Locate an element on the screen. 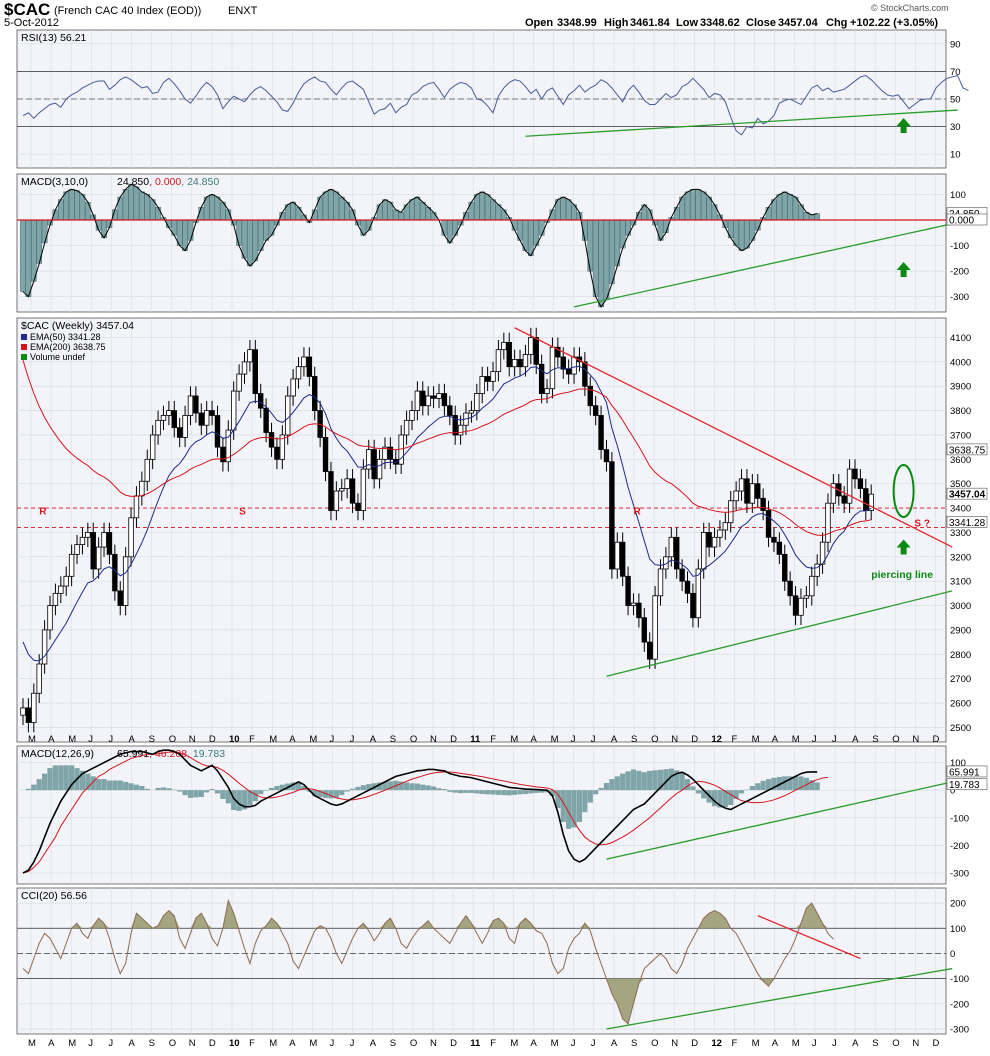  x-tick-label: S is located at coordinates (393, 1043).